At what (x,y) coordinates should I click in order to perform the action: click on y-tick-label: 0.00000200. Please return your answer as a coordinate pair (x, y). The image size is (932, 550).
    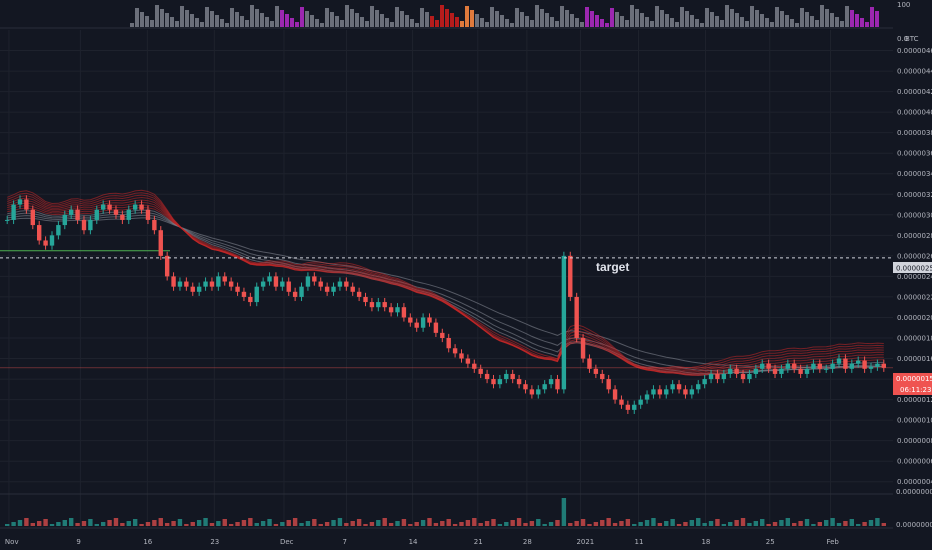
    Looking at the image, I should click on (914, 318).